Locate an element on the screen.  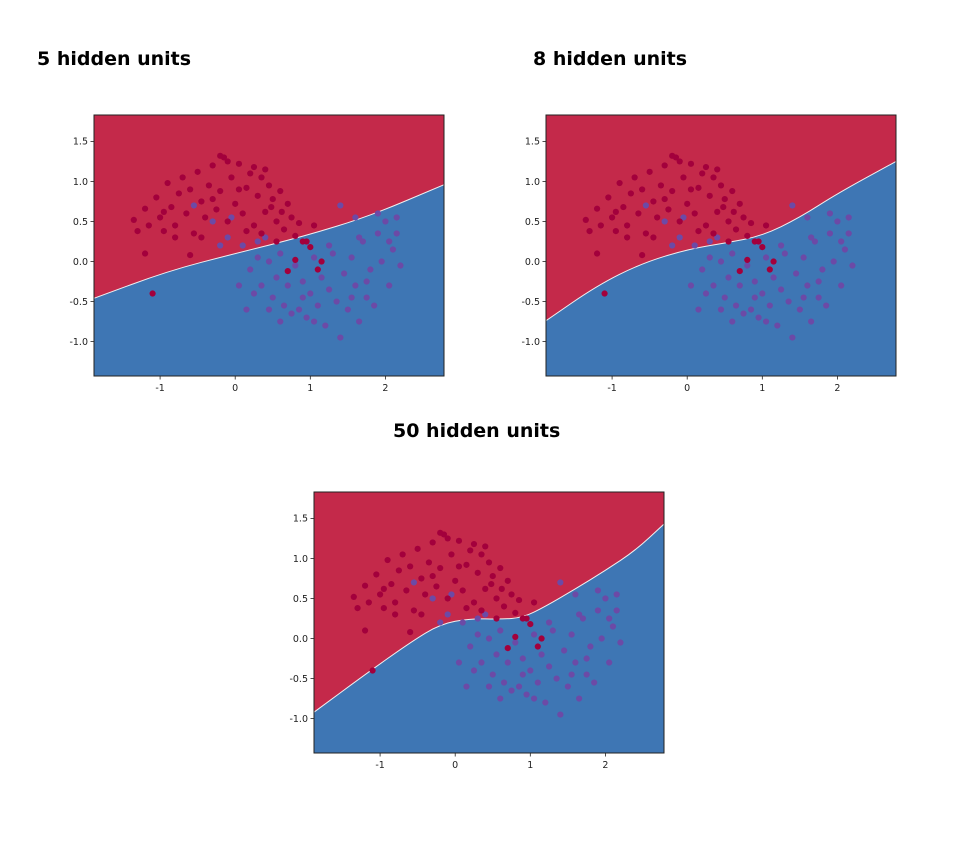
y-tick-label: -0.5 is located at coordinates (78, 302).